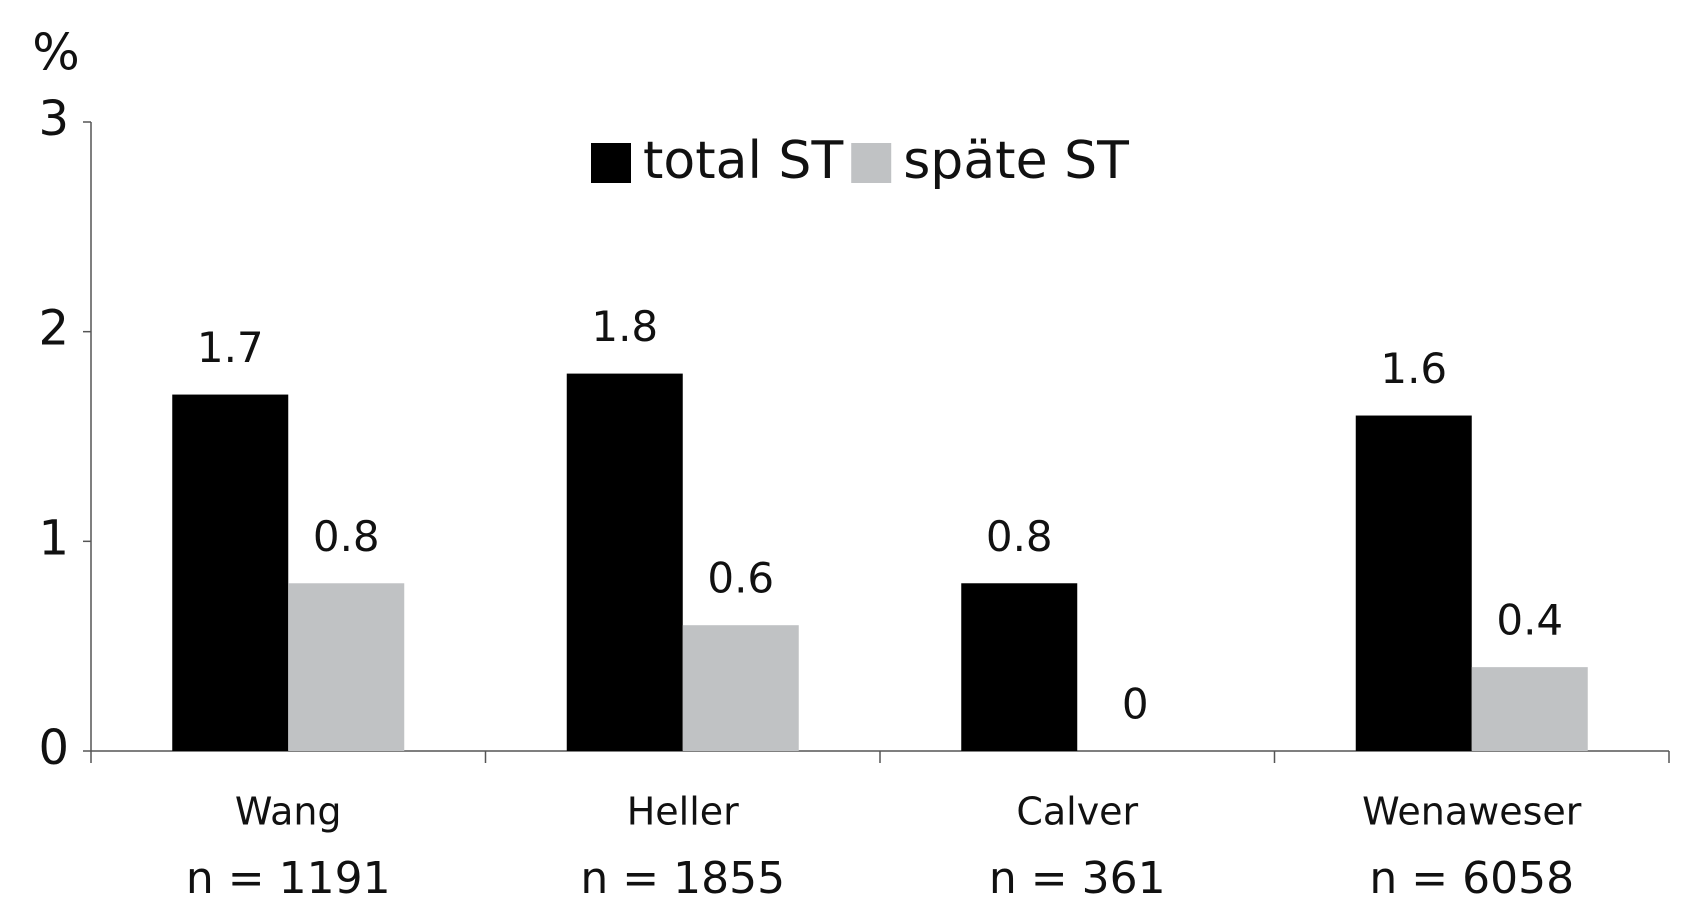 Image resolution: width=1685 pixels, height=919 pixels. What do you see at coordinates (288, 878) in the screenshot?
I see `sample-size-label: n = 1191` at bounding box center [288, 878].